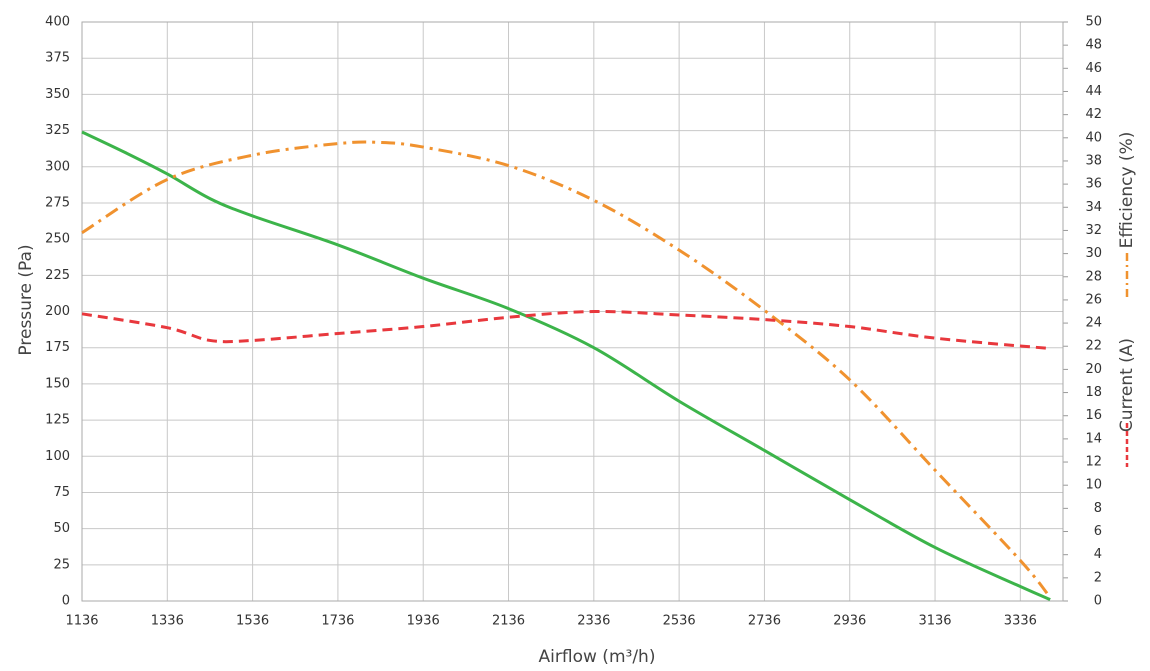 Image resolution: width=1150 pixels, height=671 pixels. What do you see at coordinates (566, 330) in the screenshot?
I see `series-line` at bounding box center [566, 330].